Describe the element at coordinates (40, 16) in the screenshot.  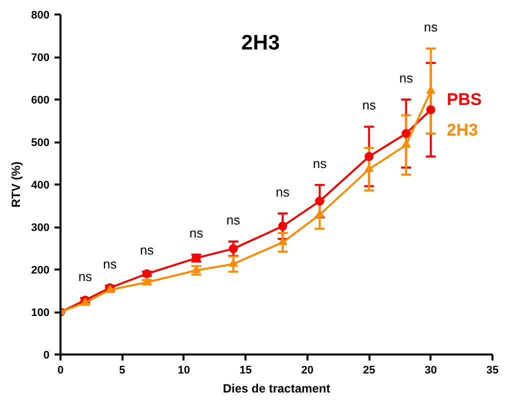
I see `y-tick-label: 800` at that location.